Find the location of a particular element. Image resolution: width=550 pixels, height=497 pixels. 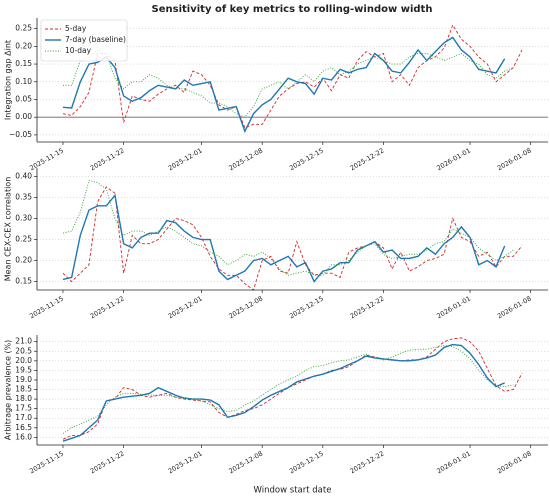

y-tick-label: 0.30 is located at coordinates (23, 217).